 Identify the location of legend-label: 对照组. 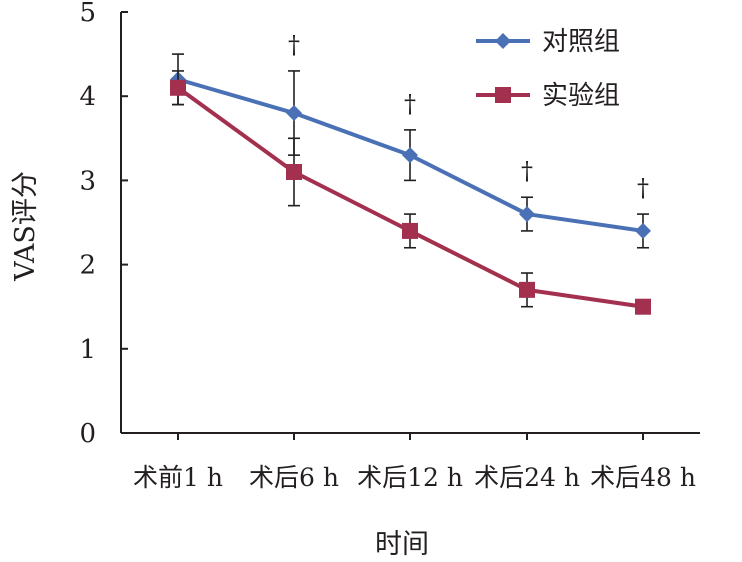
(581, 42).